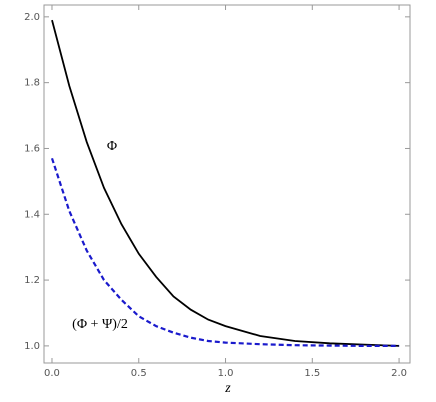 This screenshot has width=436, height=402. I want to click on y-tick-label: 2.0, so click(32, 17).